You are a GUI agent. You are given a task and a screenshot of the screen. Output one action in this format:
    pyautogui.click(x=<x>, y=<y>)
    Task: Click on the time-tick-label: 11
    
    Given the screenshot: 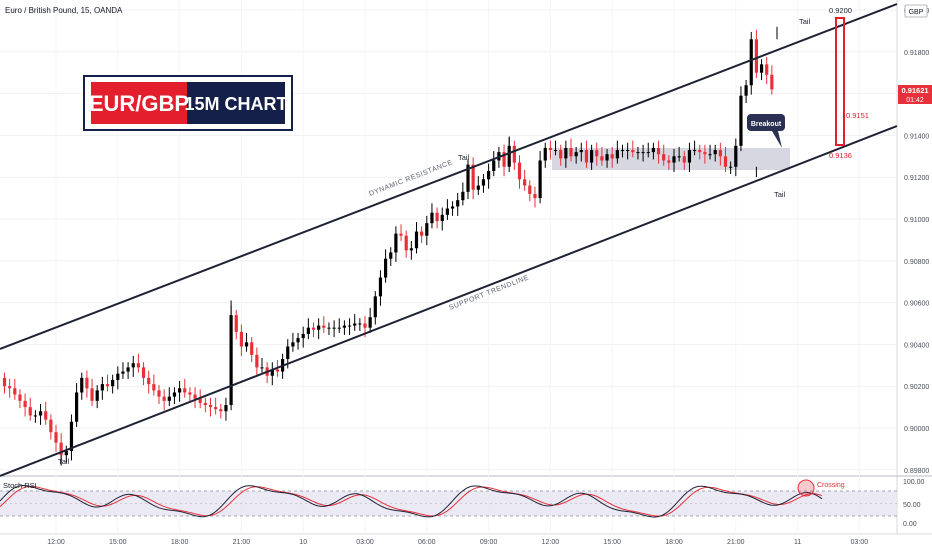 What is the action you would take?
    pyautogui.click(x=797, y=542)
    